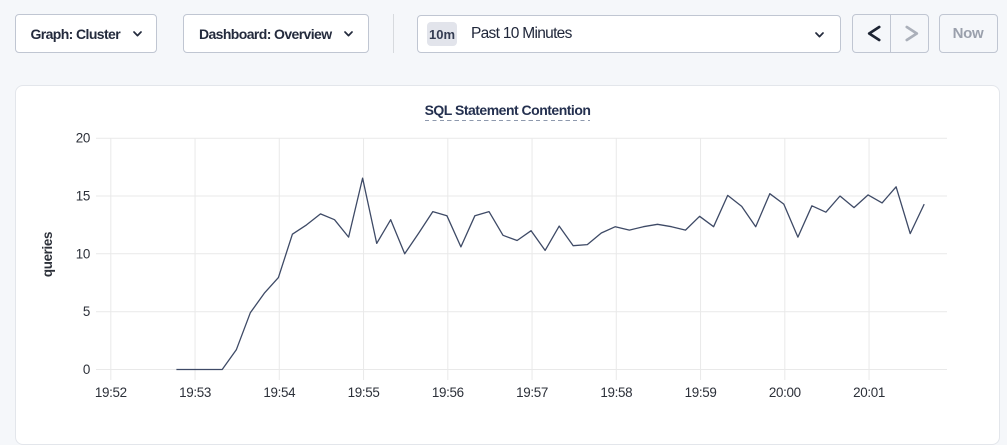 Image resolution: width=1007 pixels, height=445 pixels. Describe the element at coordinates (86, 311) in the screenshot. I see `svg-text: 5` at that location.